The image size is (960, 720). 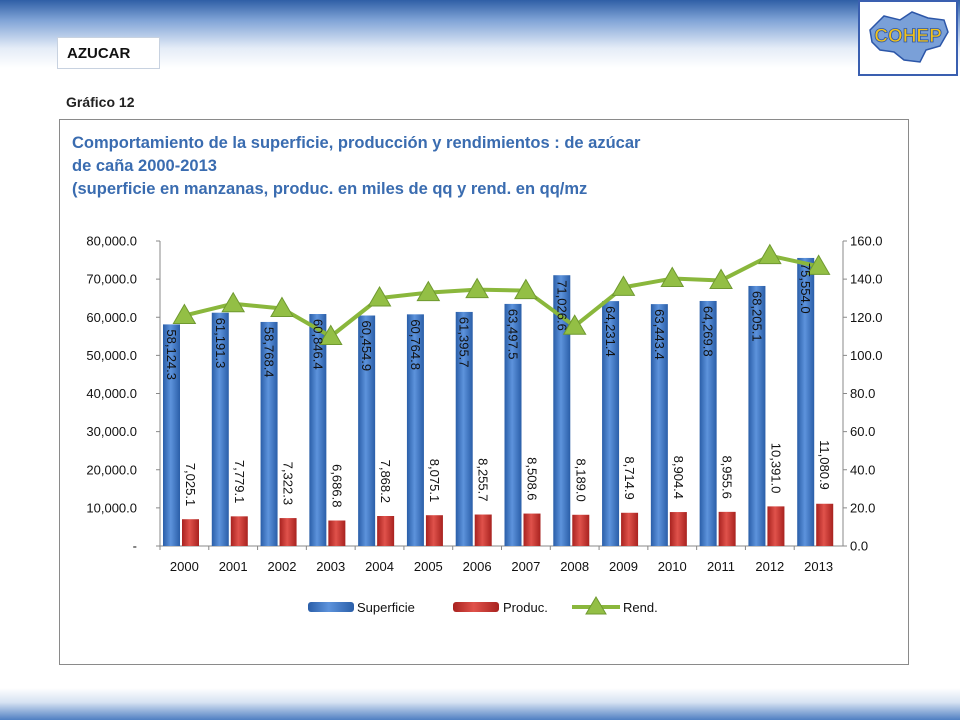 What do you see at coordinates (190, 484) in the screenshot?
I see `data-label-produc: 7,025.1` at bounding box center [190, 484].